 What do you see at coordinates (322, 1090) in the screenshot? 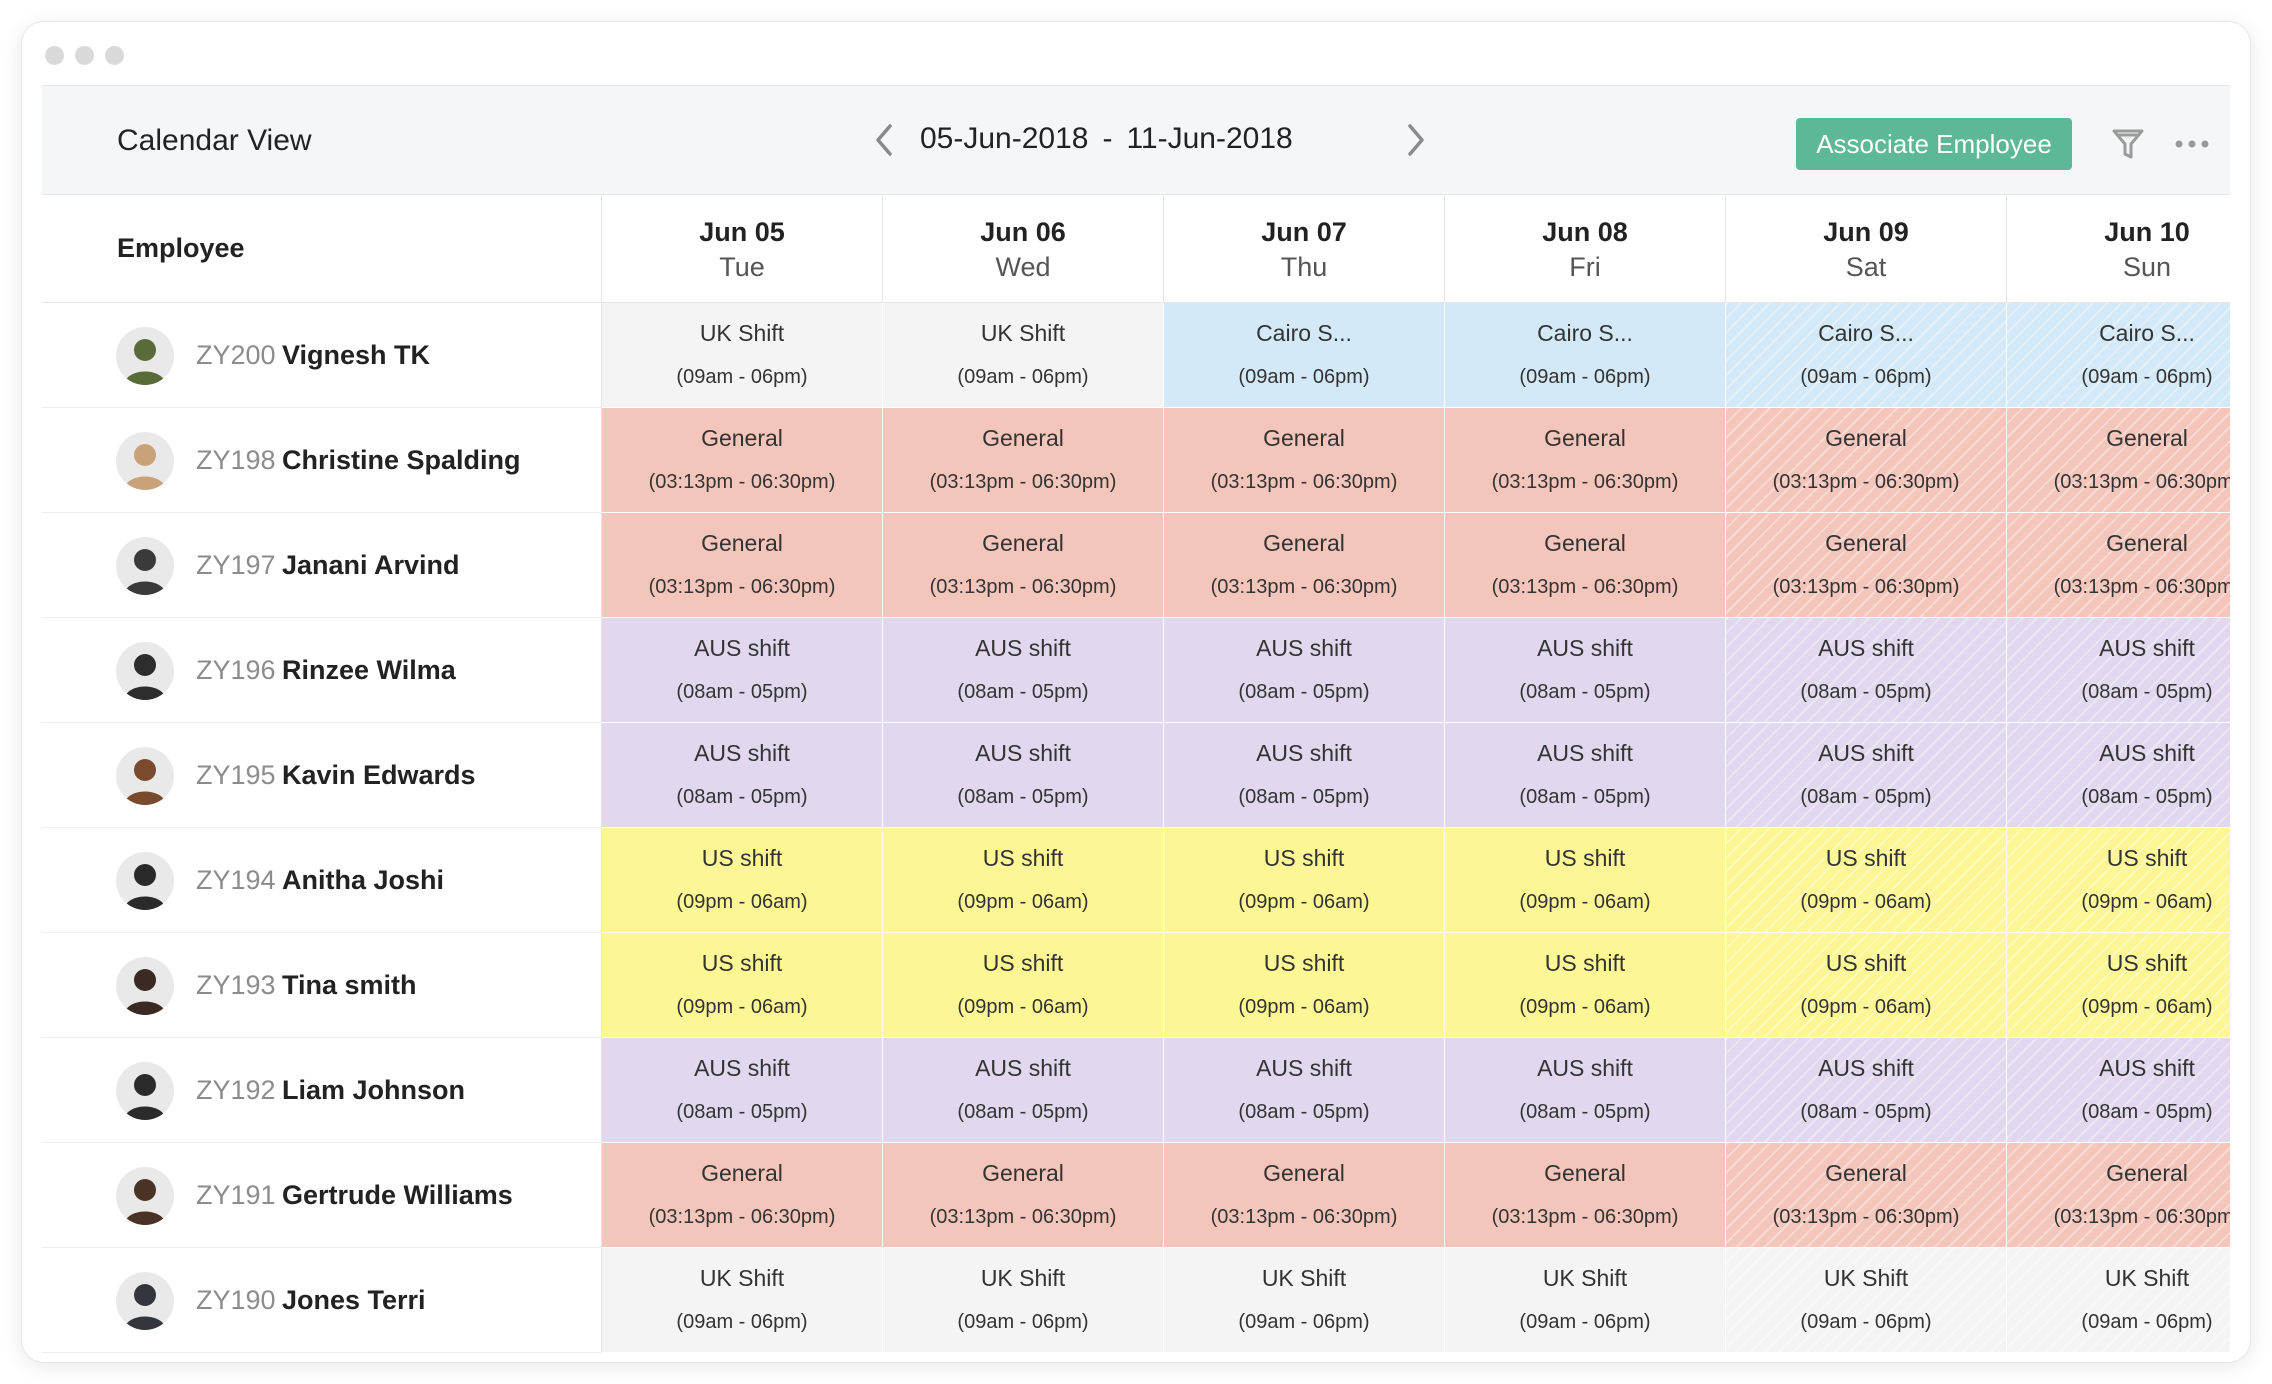
I see `employee-cell: ZY192 Liam Johnson` at bounding box center [322, 1090].